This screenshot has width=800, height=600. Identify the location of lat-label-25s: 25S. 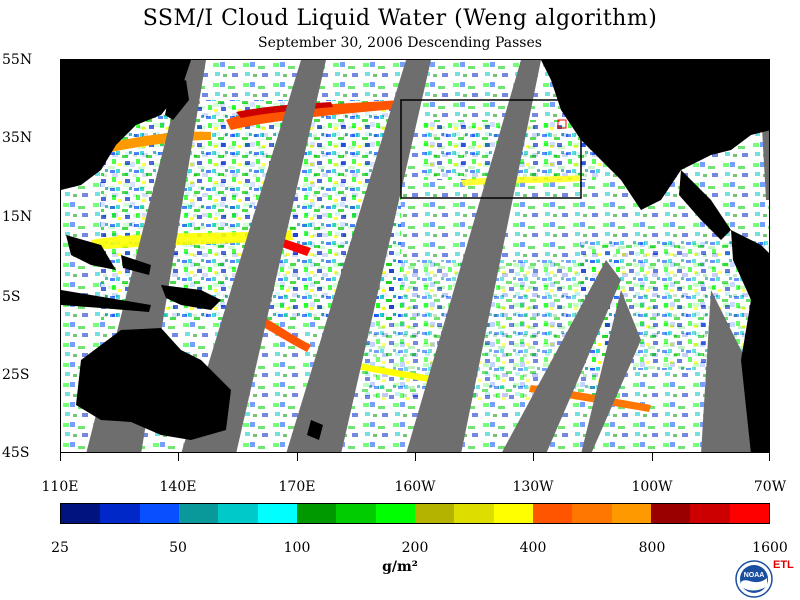
(16, 375).